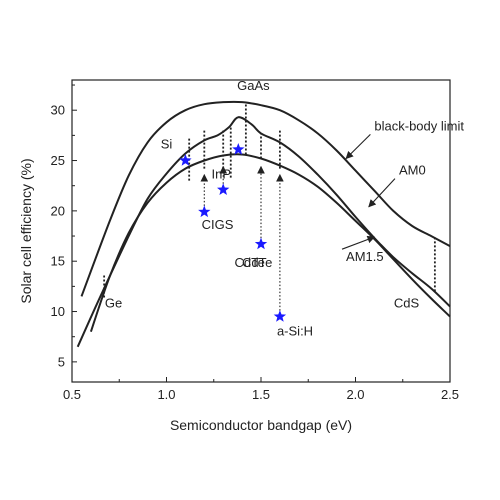  What do you see at coordinates (61, 361) in the screenshot?
I see `y-tick-label: 5` at bounding box center [61, 361].